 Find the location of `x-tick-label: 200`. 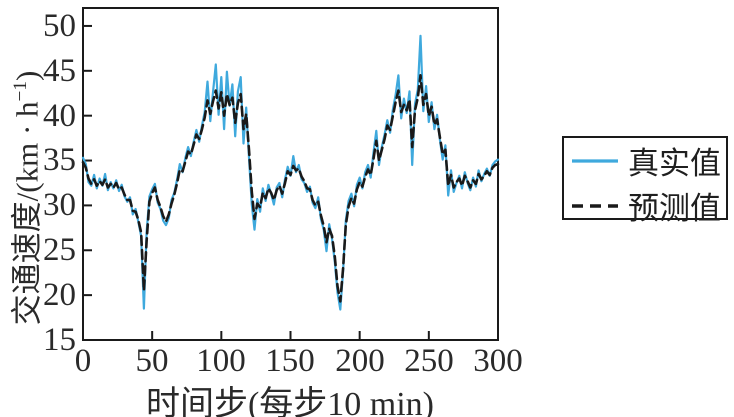

x-tick-label: 200 is located at coordinates (360, 361).